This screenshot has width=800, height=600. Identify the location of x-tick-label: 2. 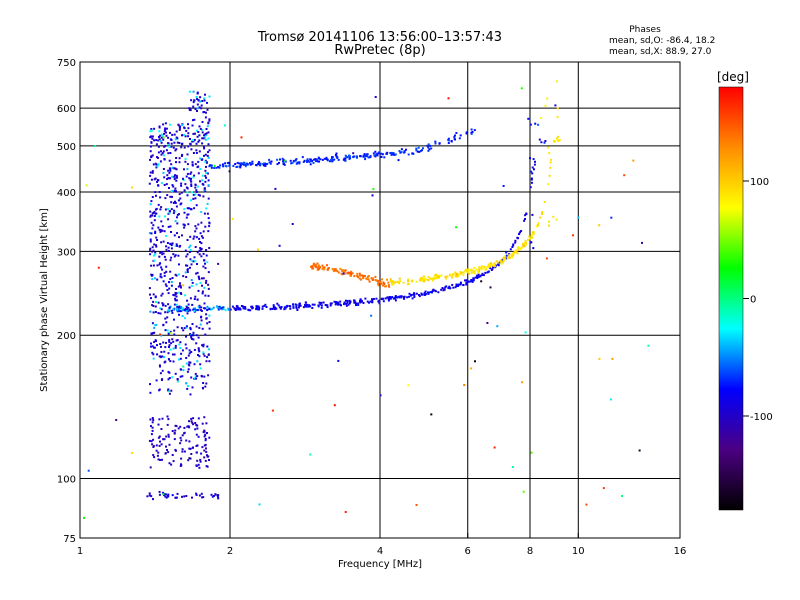
(230, 551).